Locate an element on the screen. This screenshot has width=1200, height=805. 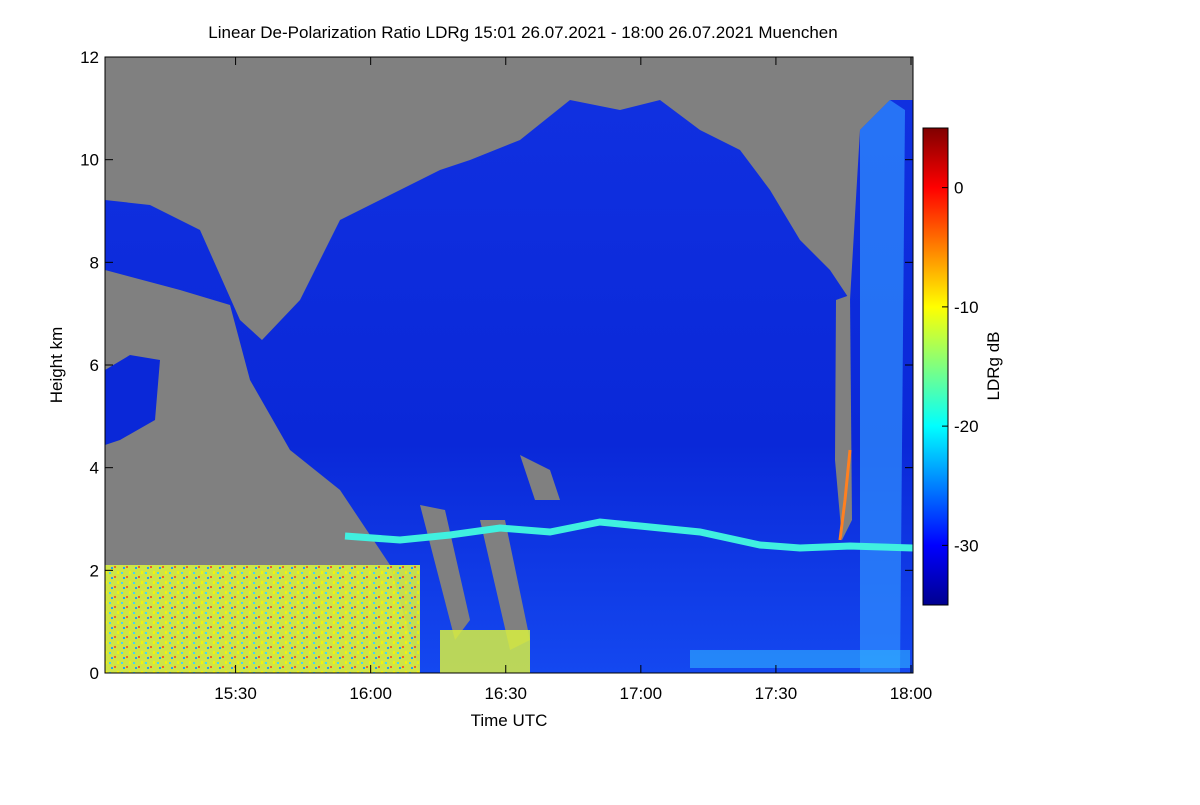
x-tick-label: 16:00 is located at coordinates (370, 693).